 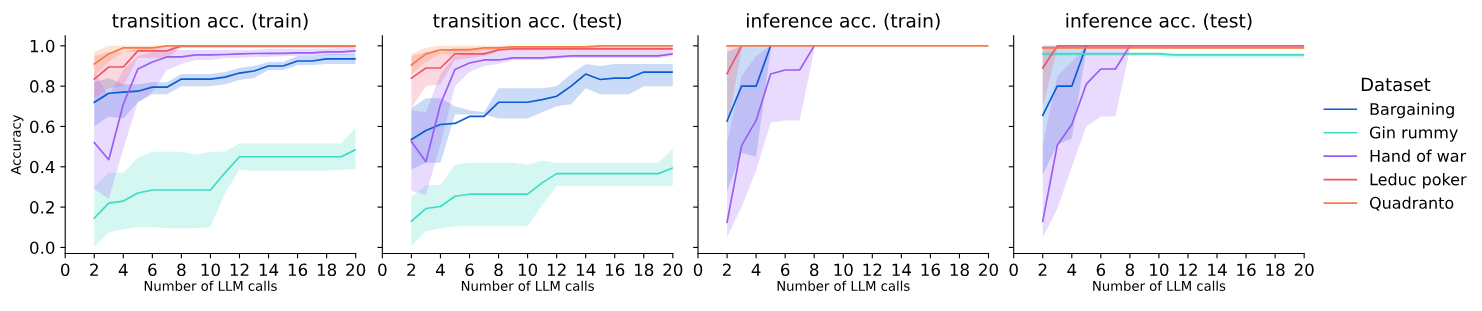 I want to click on y-tick-label: 0.0, so click(x=42, y=247).